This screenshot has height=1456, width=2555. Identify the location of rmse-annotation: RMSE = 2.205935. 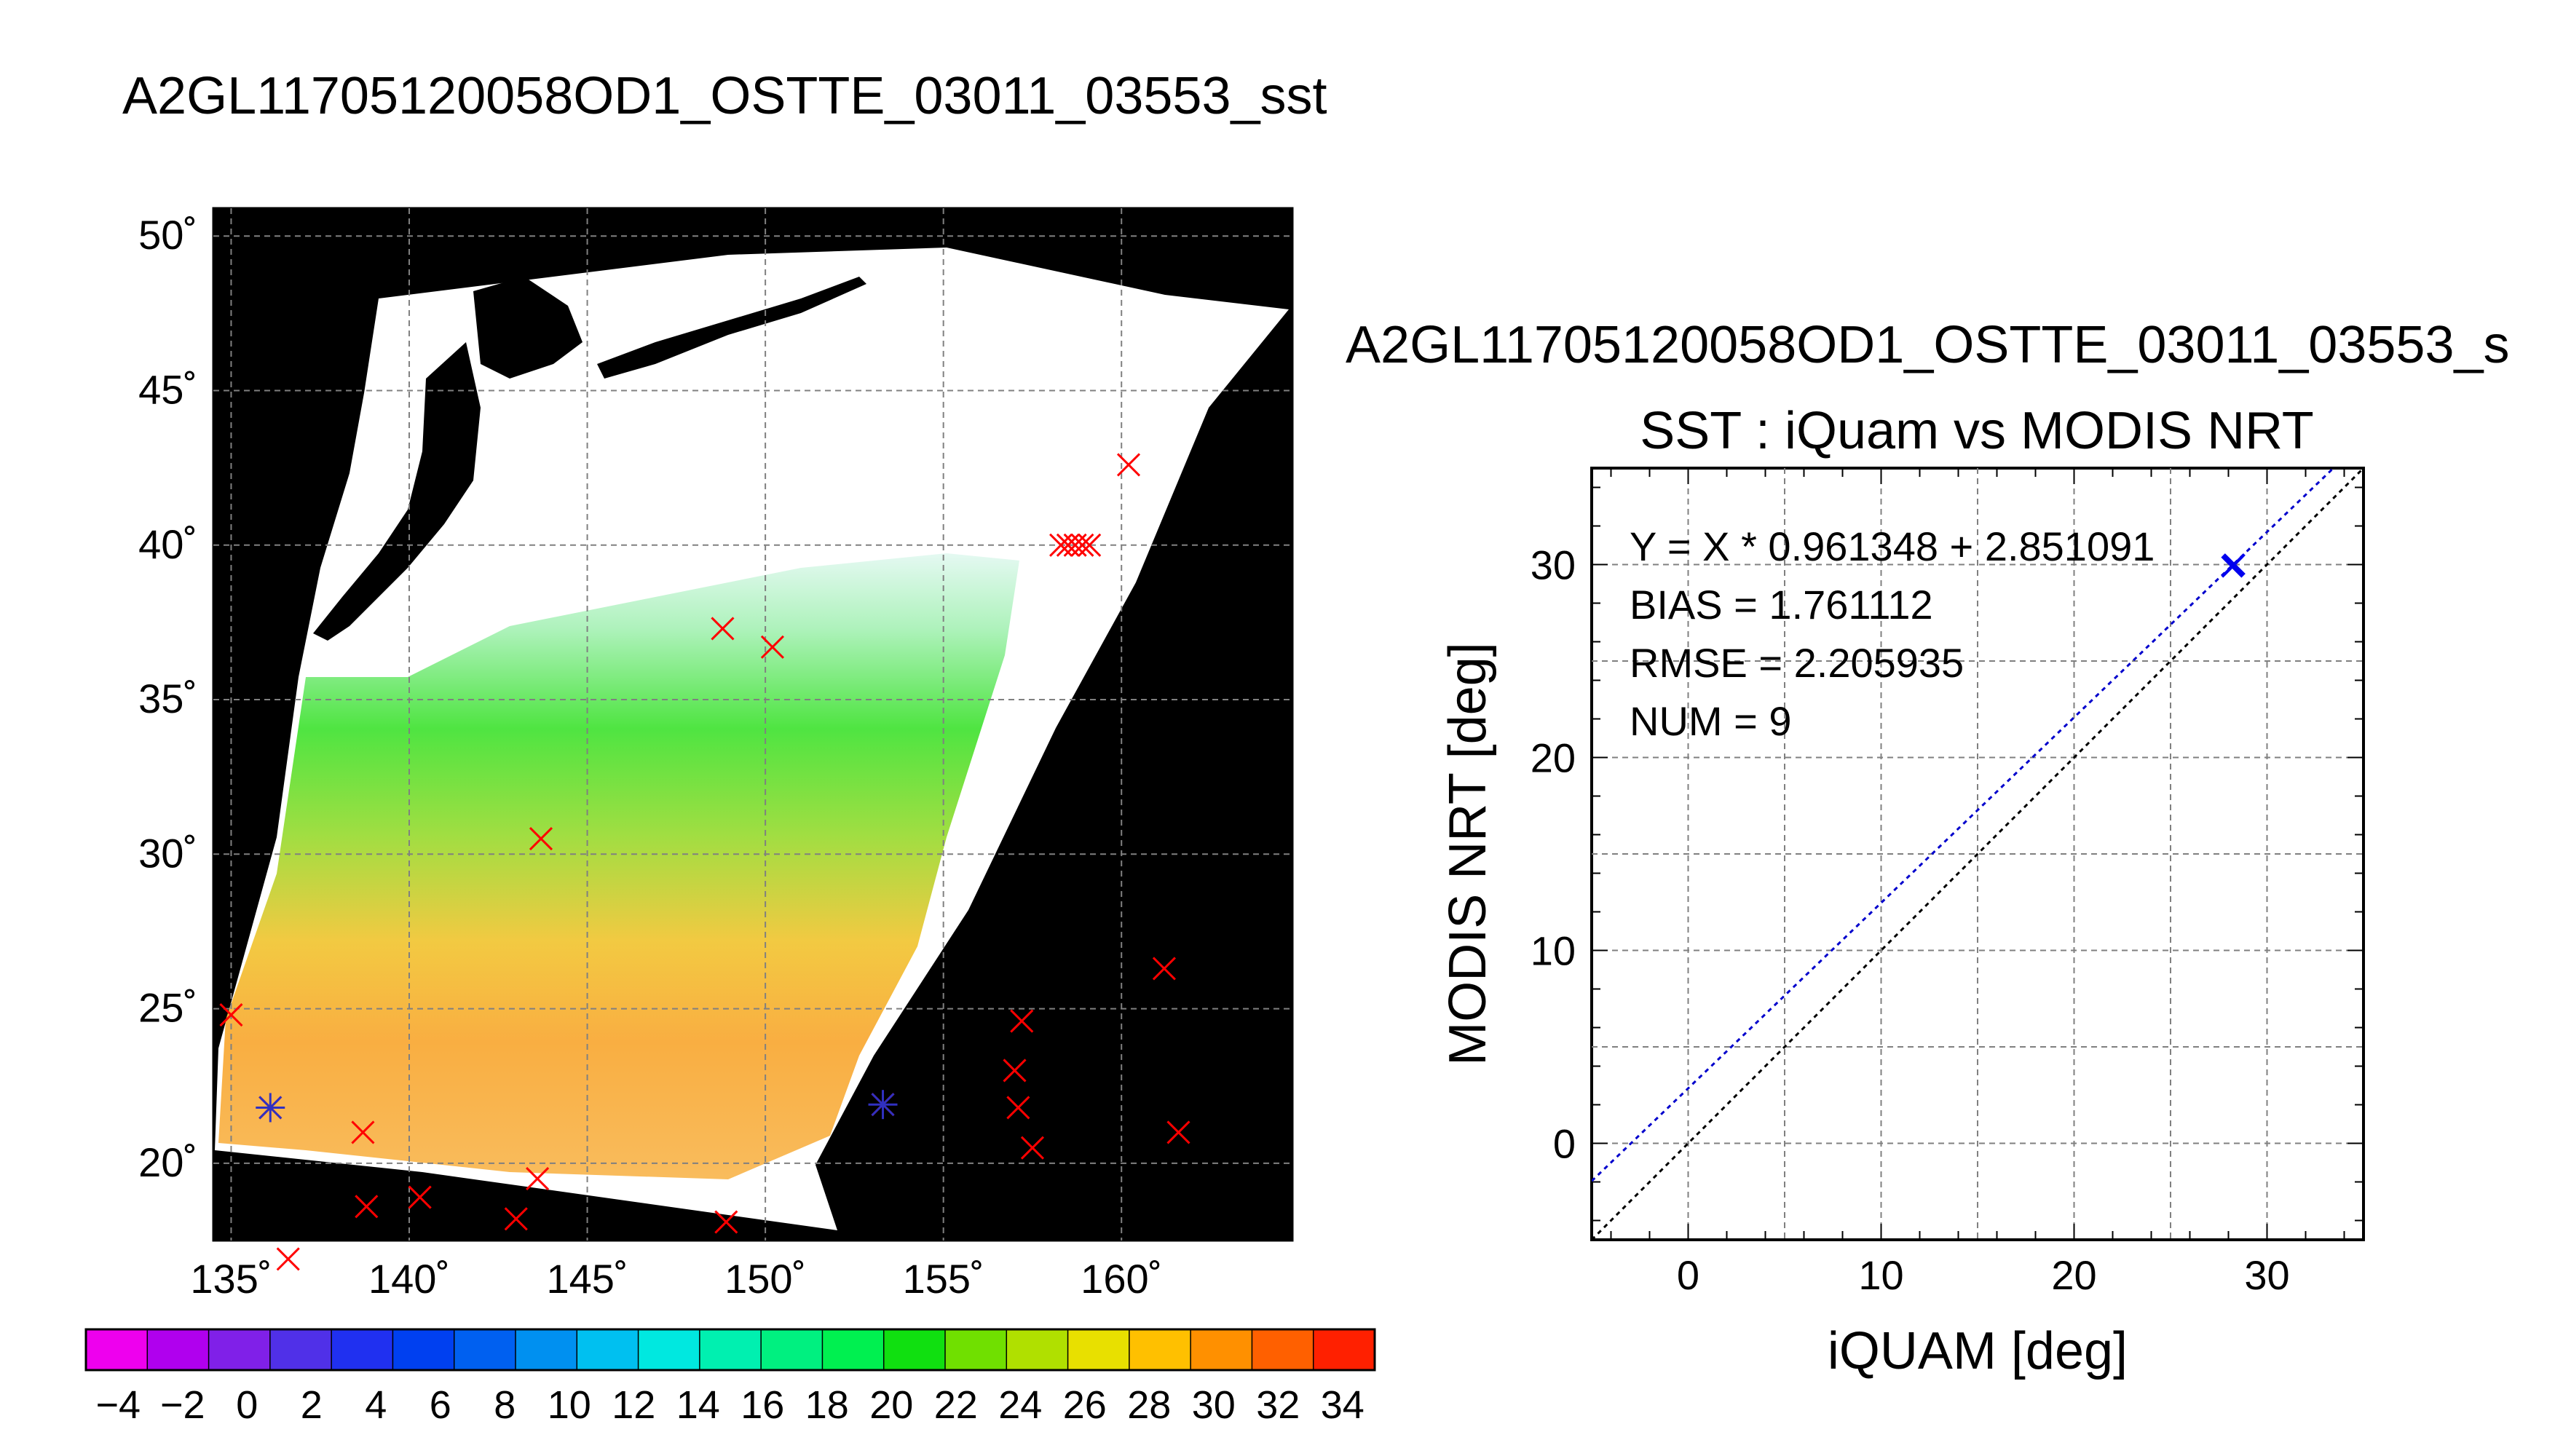
(1797, 663).